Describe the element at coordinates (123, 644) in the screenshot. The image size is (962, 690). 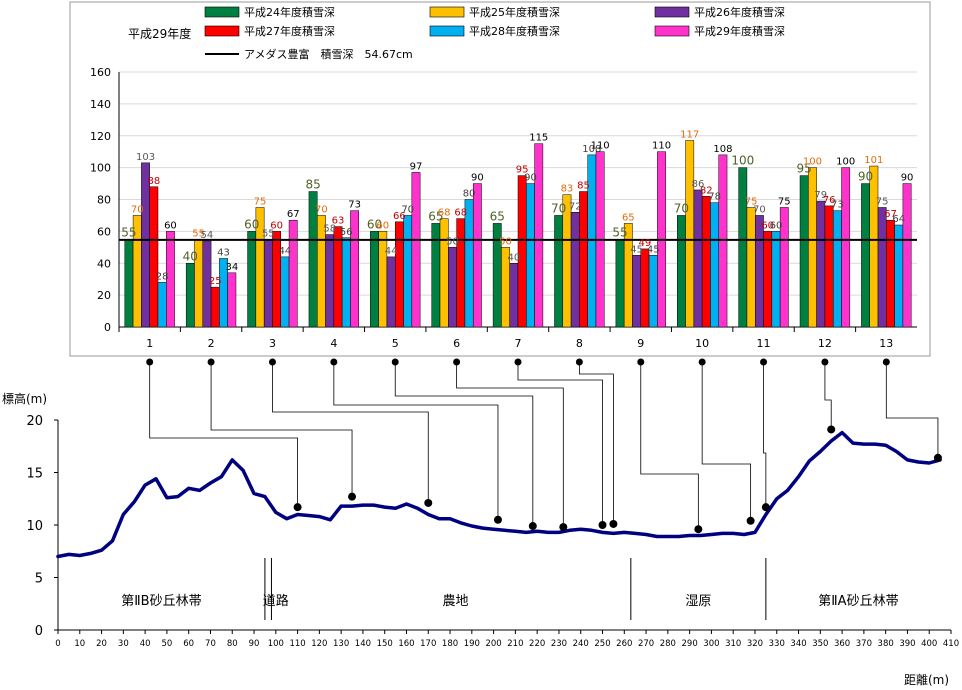
I see `profile-x-tick-label: 30` at that location.